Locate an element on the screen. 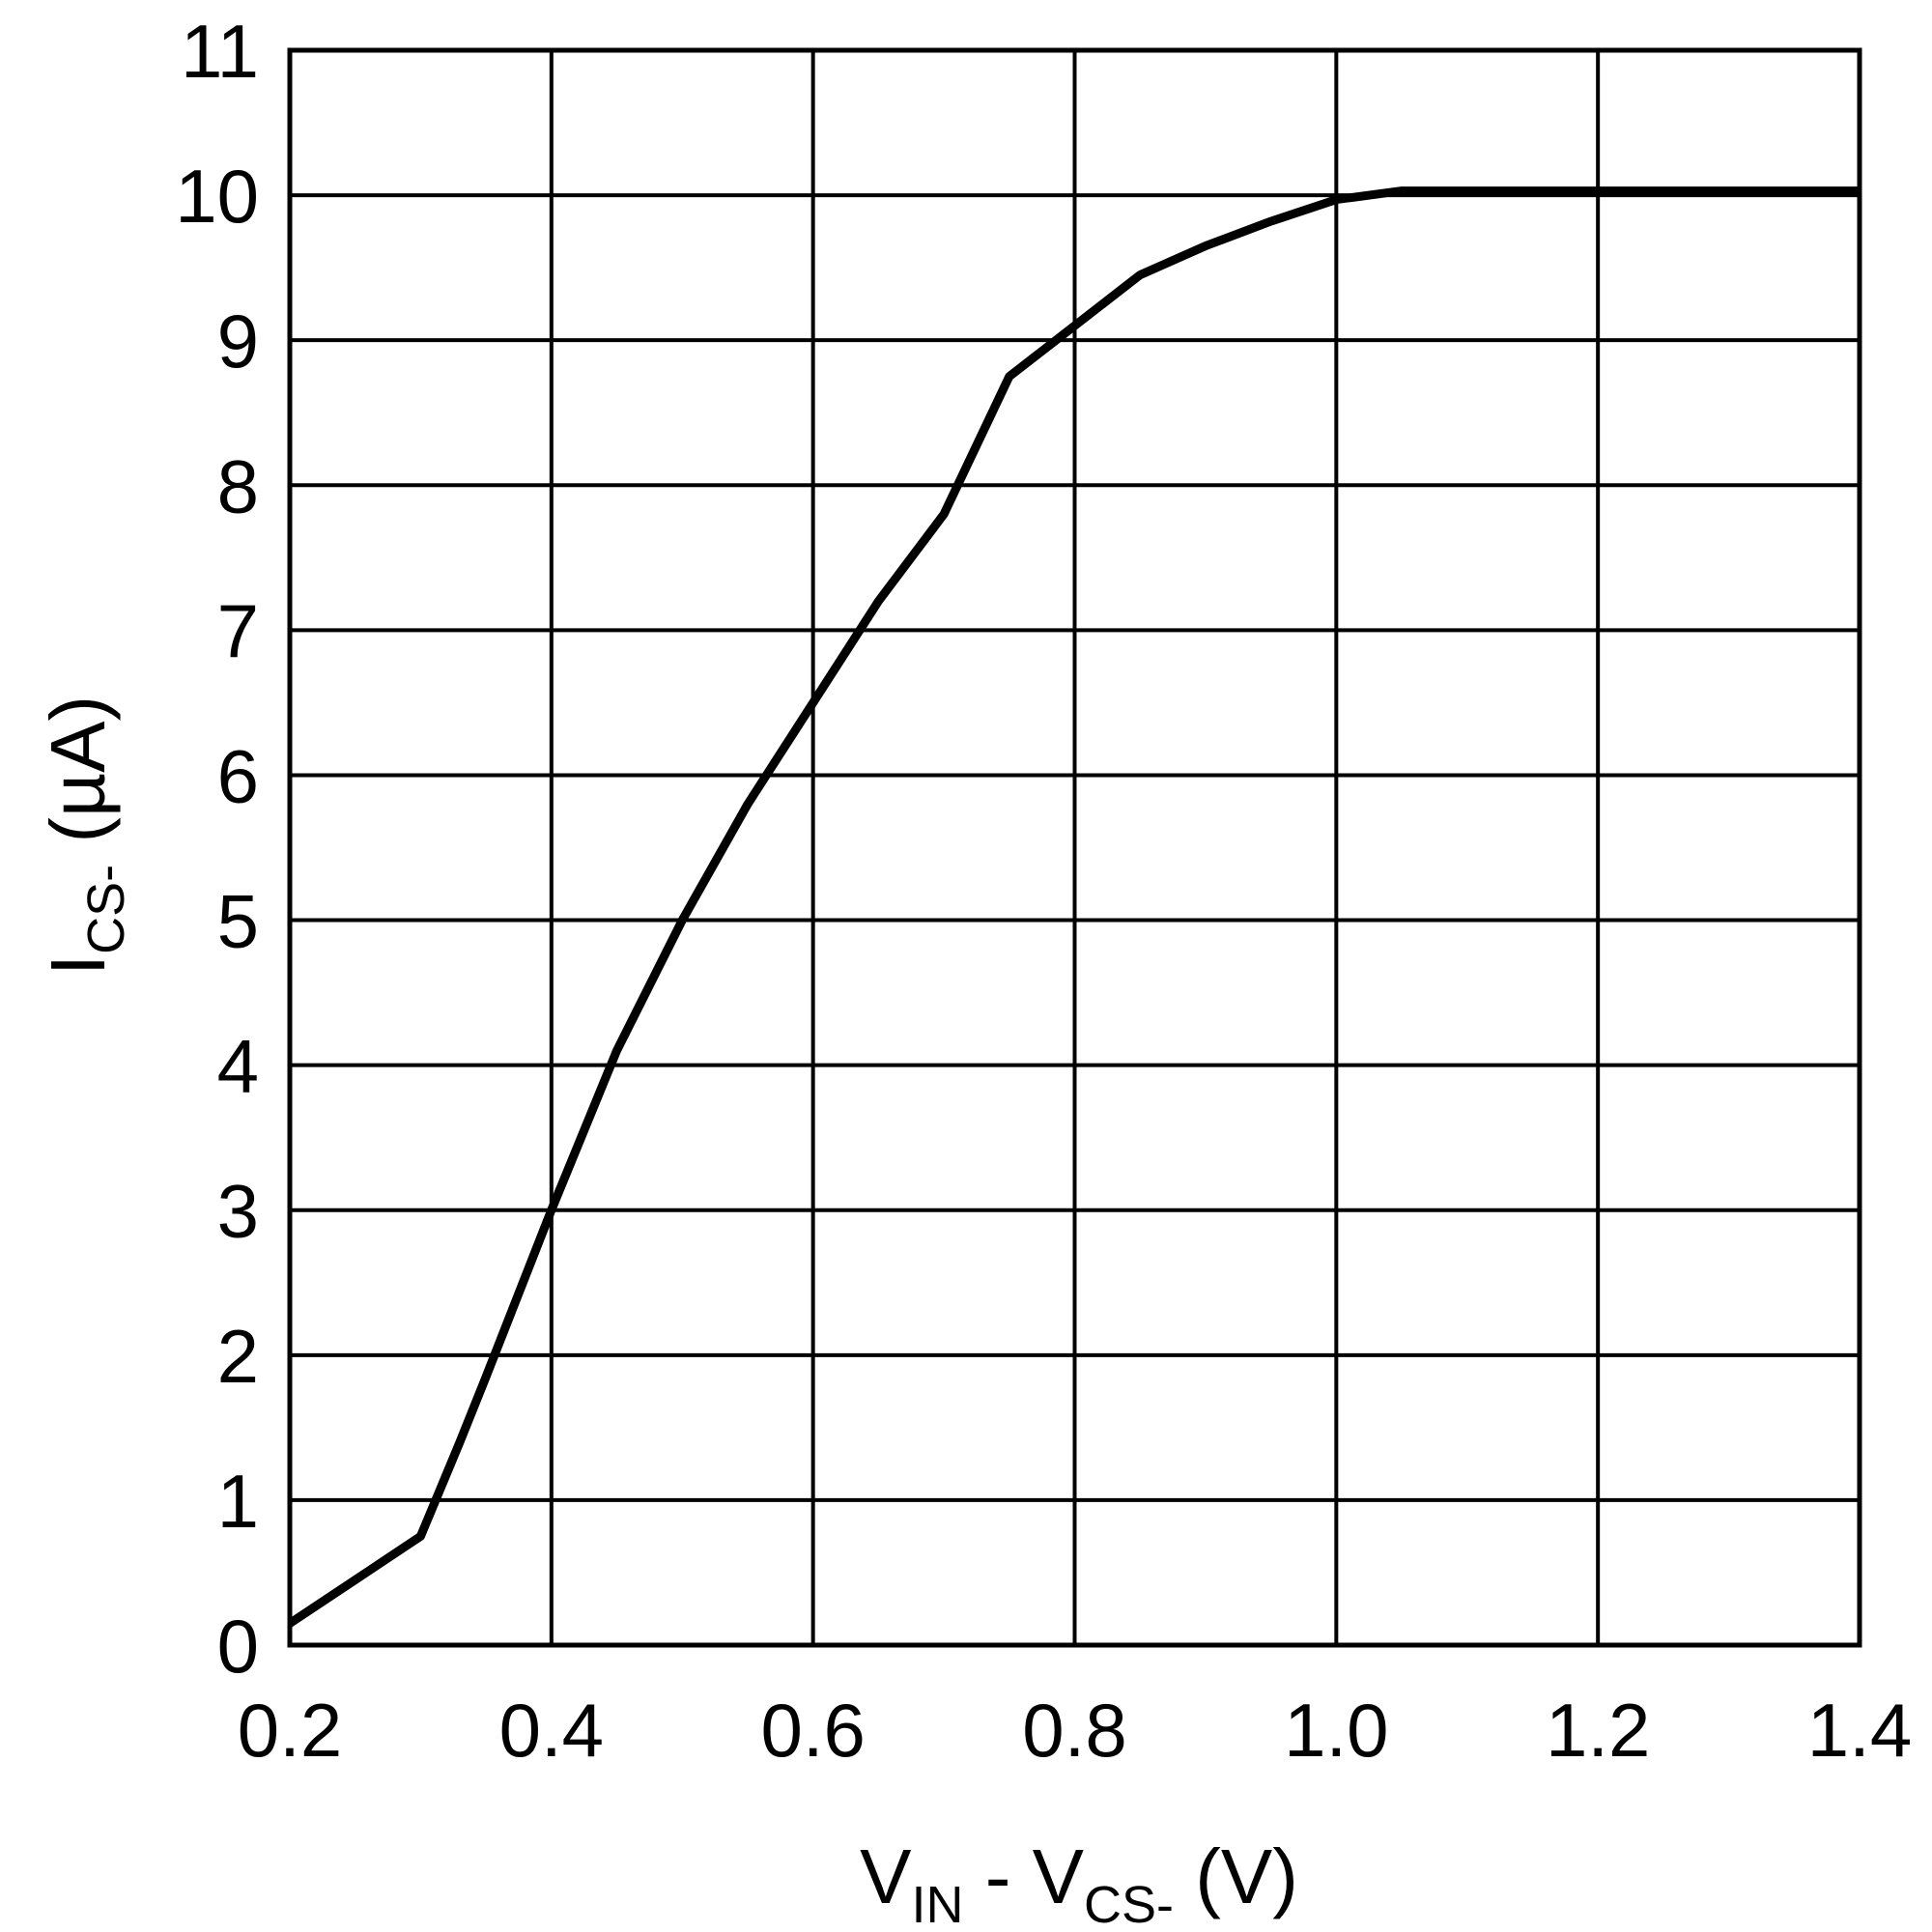  x-tick-label-3: 0.8 is located at coordinates (1074, 1730).